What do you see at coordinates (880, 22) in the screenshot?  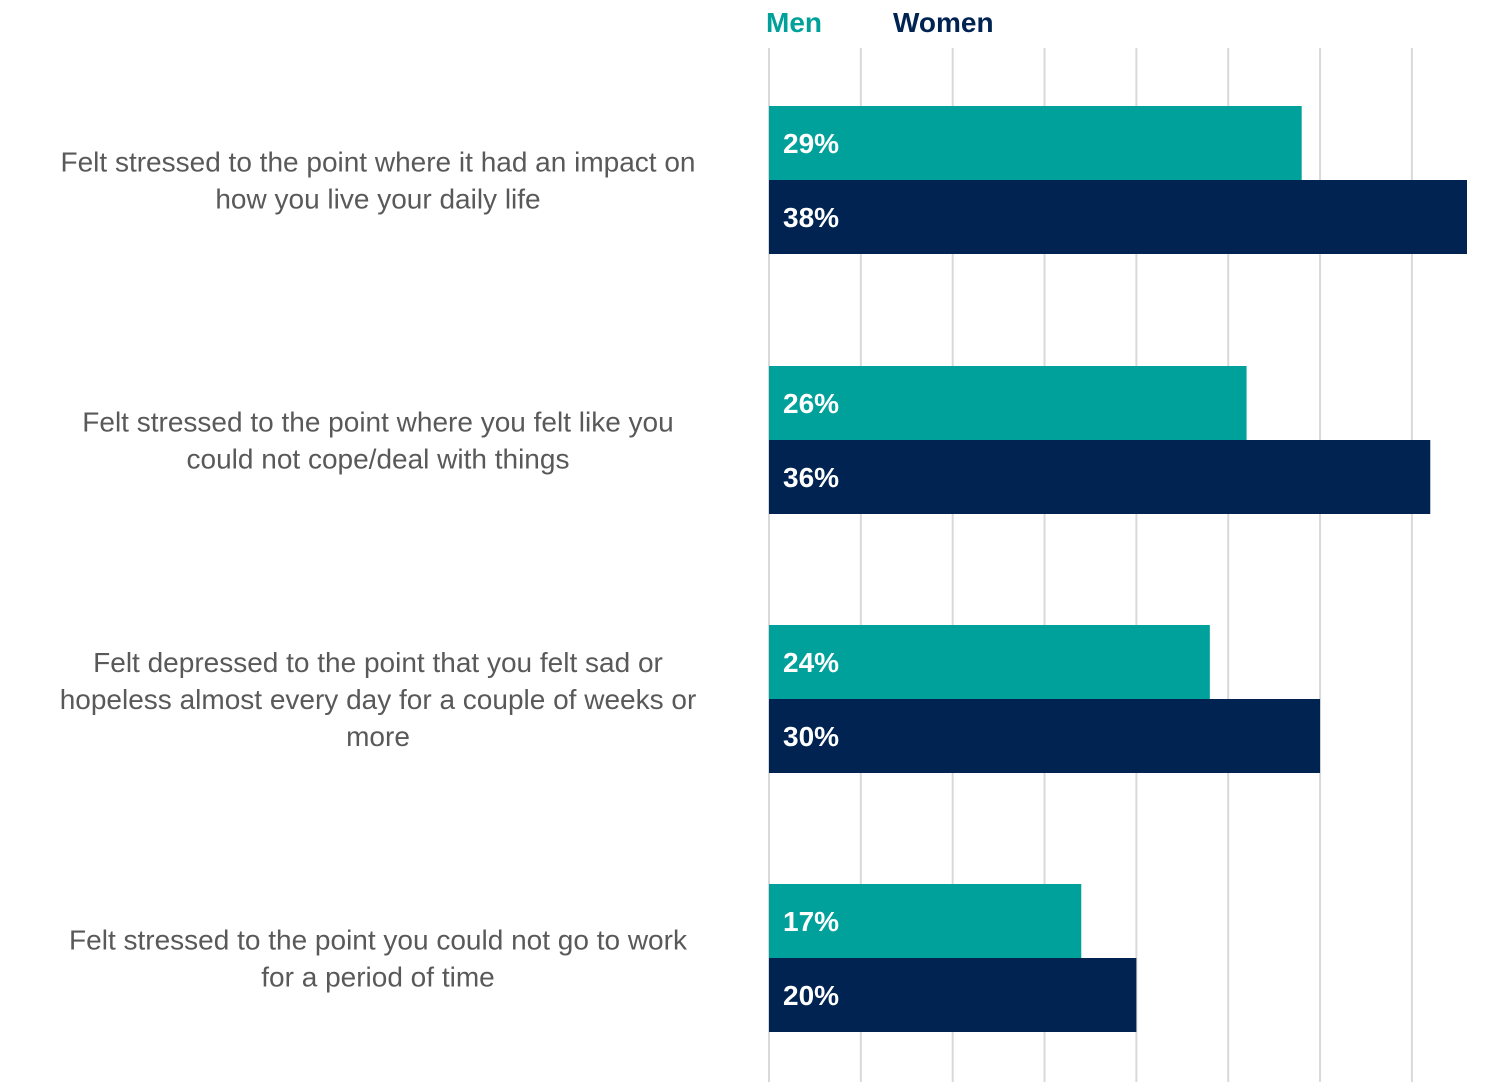 I see `legend: Men Women` at bounding box center [880, 22].